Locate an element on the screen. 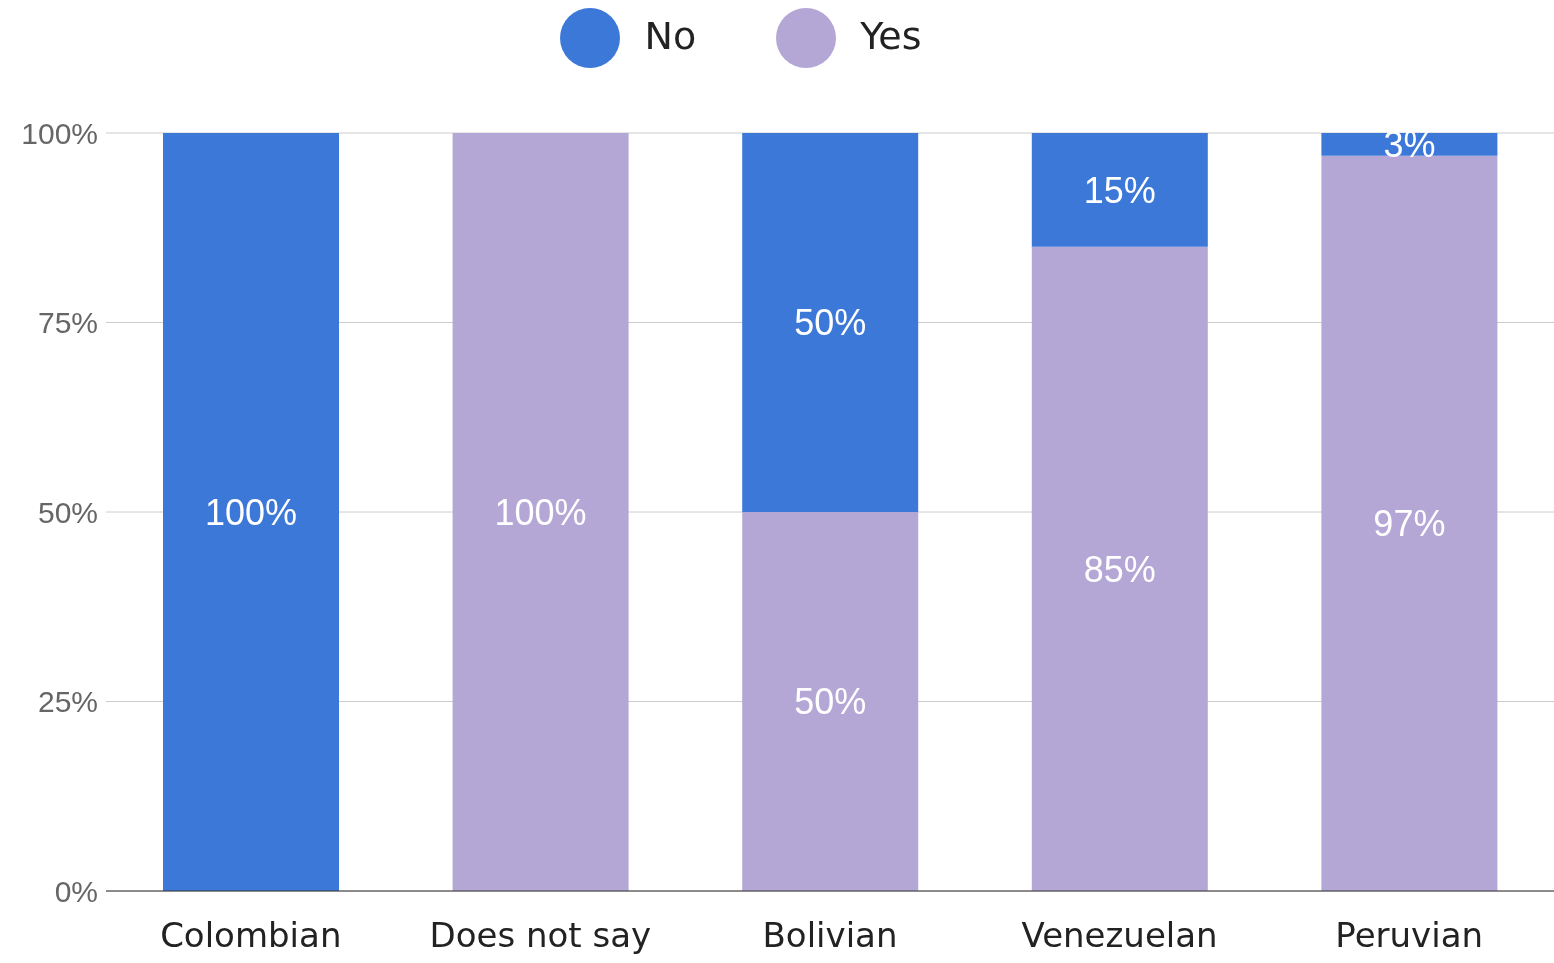 The image size is (1554, 963). x-tick-label: Peruvian is located at coordinates (1409, 935).